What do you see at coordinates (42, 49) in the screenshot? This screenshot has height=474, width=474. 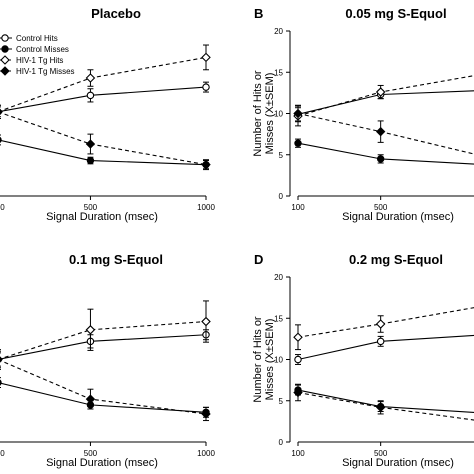 I see `legend-item: Control Misses` at bounding box center [42, 49].